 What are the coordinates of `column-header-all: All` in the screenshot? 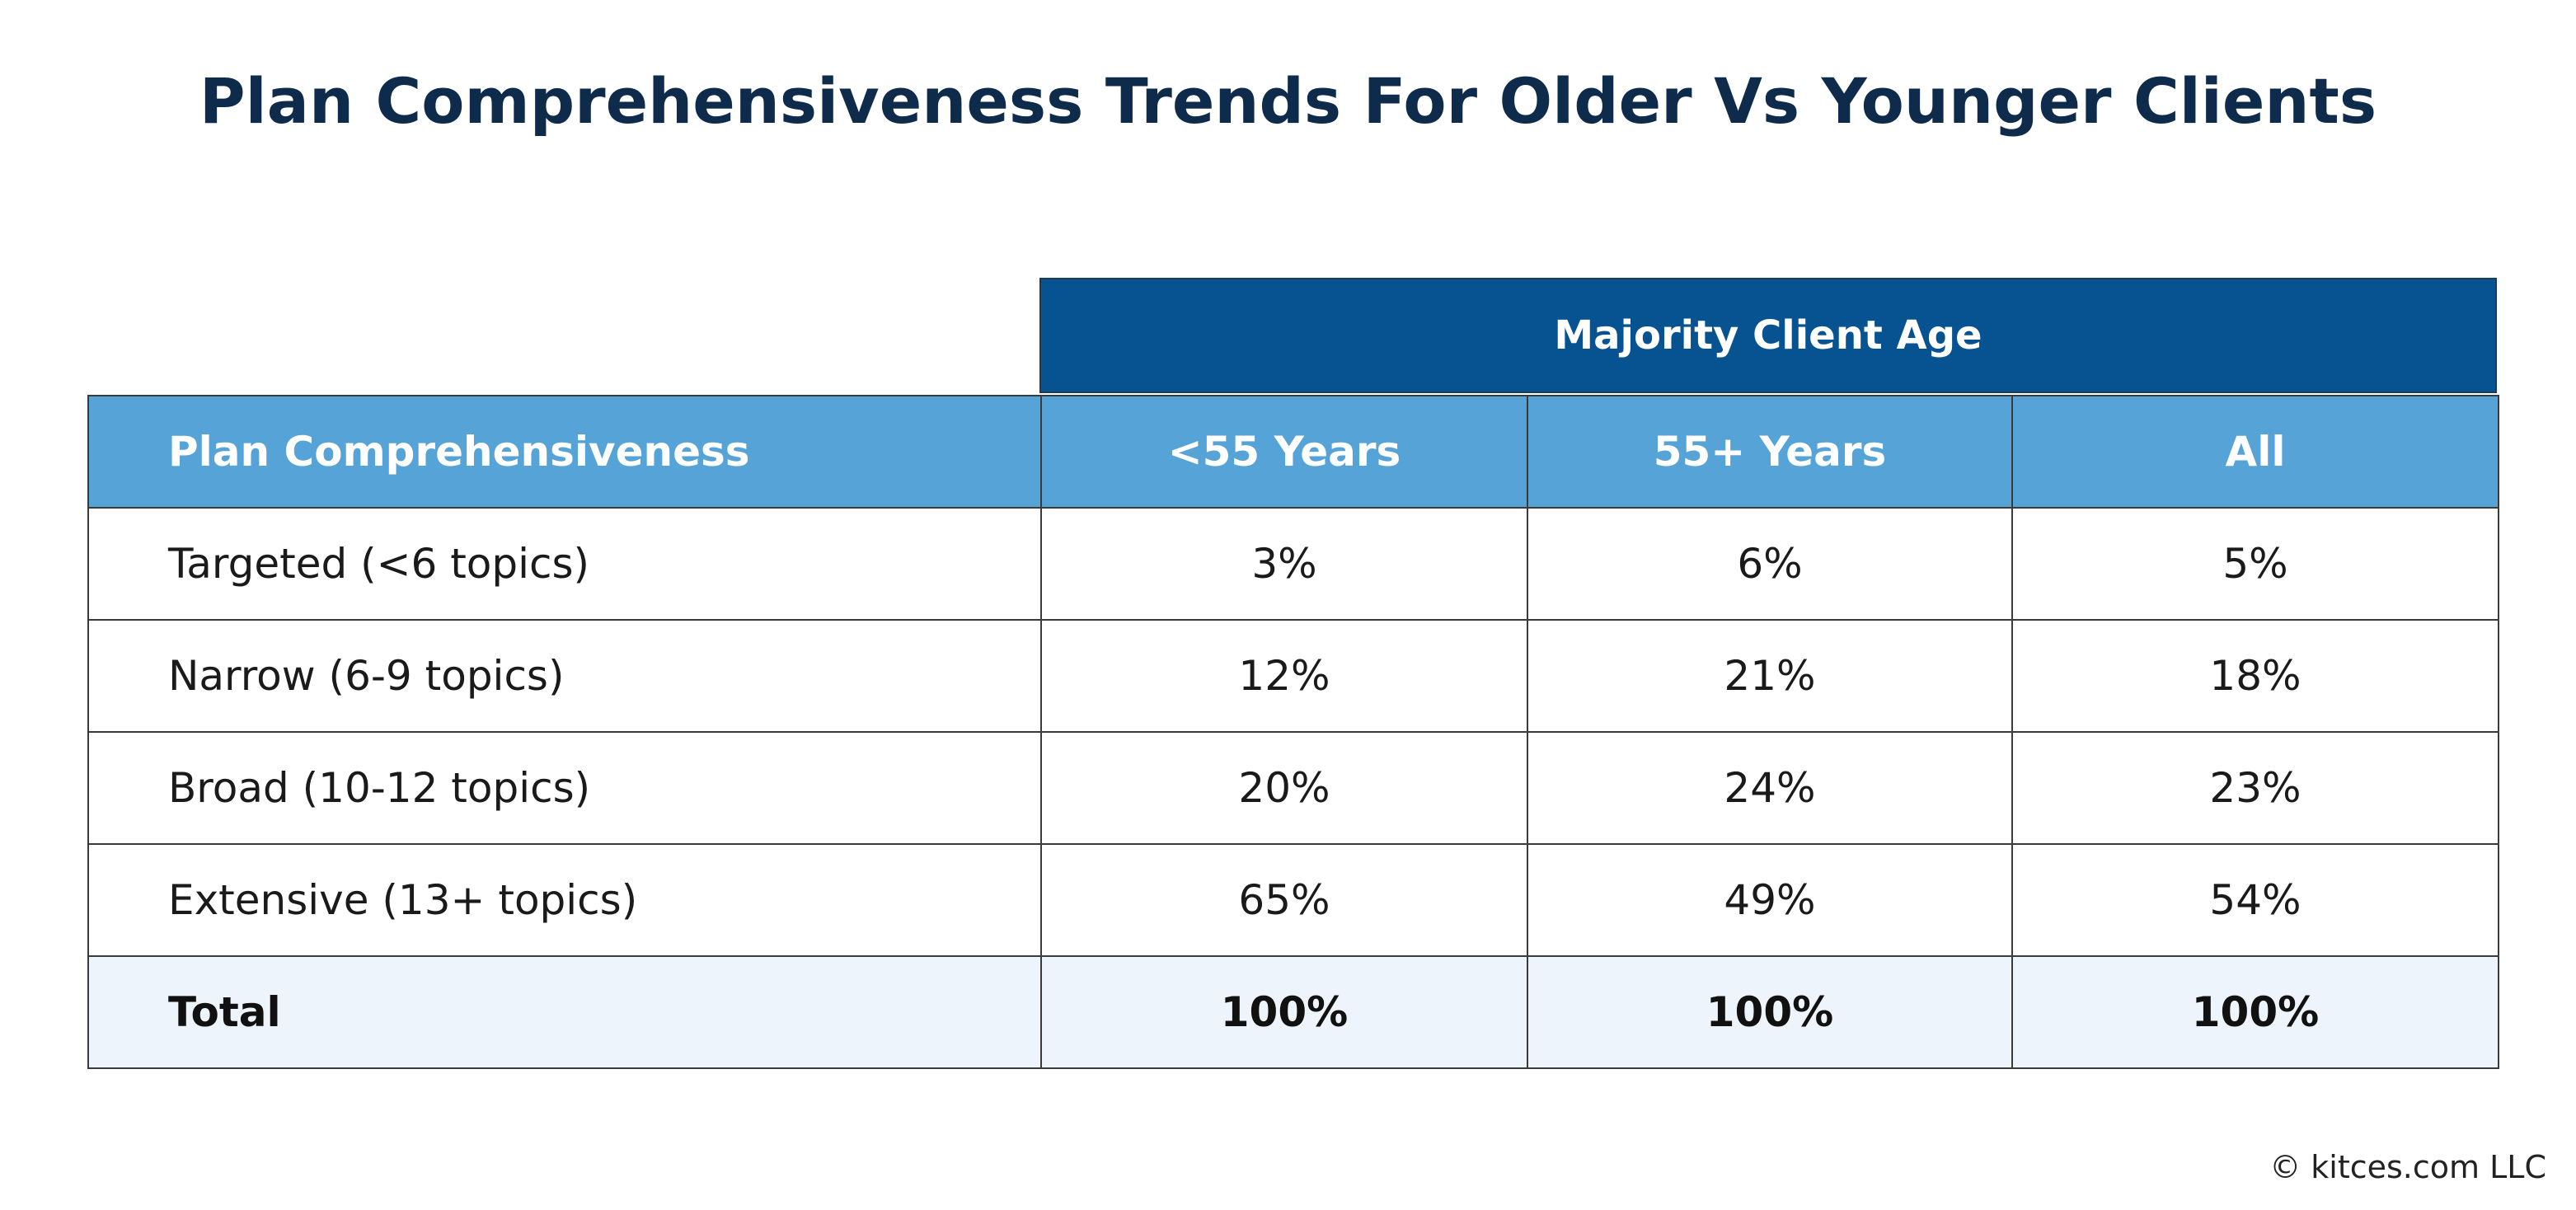 It's located at (2255, 452).